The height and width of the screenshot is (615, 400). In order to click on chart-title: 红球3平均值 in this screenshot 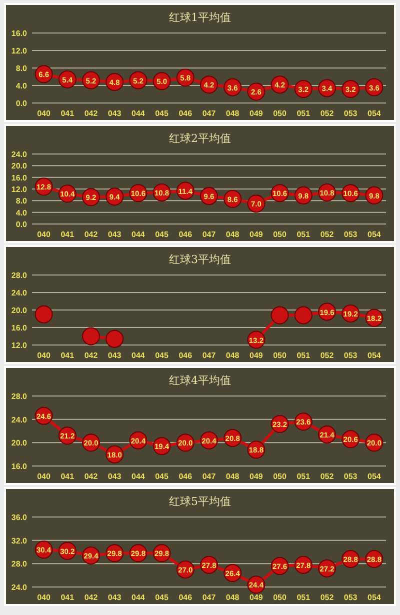, I will do `click(200, 259)`.